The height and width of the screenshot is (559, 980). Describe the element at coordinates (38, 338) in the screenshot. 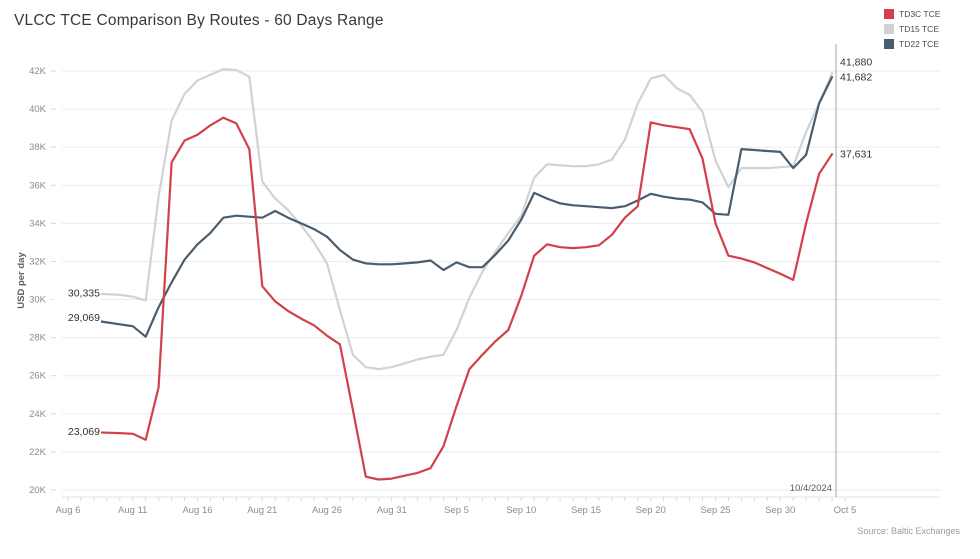

I see `svg-text: 28K` at that location.